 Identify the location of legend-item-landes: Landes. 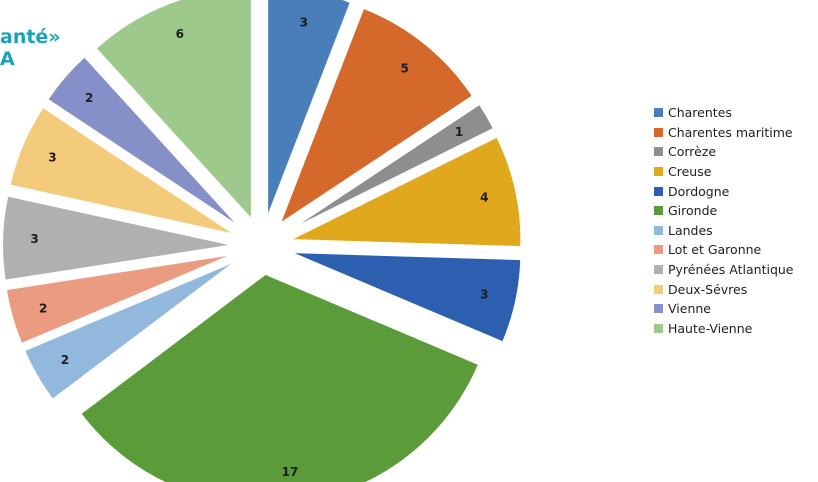
(724, 231).